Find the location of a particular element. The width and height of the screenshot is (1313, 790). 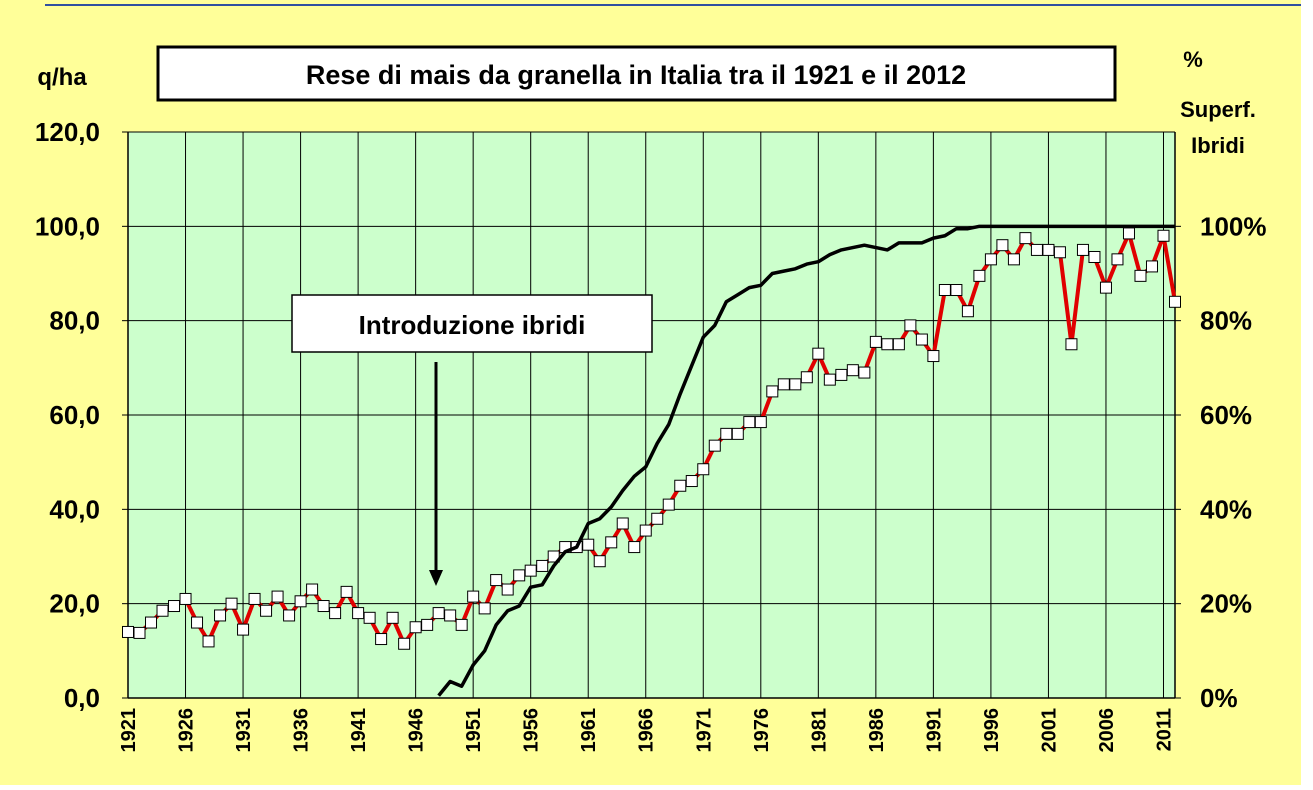

x-tick-label: 1971 is located at coordinates (704, 730).